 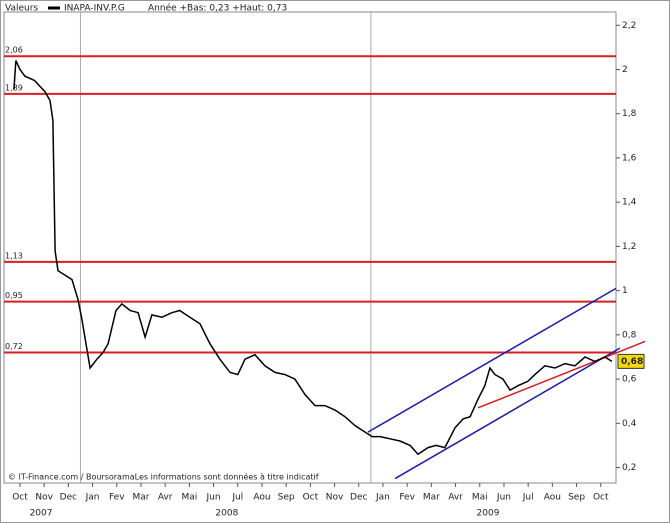 I want to click on year-label: 2009, so click(x=488, y=514).